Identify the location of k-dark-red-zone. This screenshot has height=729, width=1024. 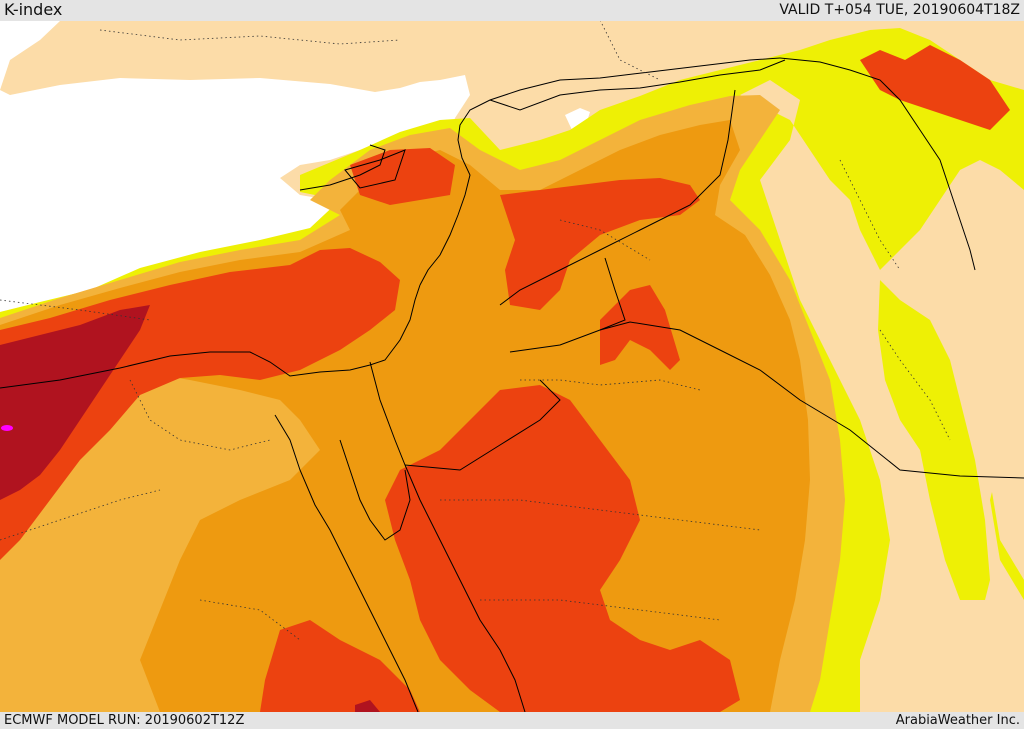
(75, 402).